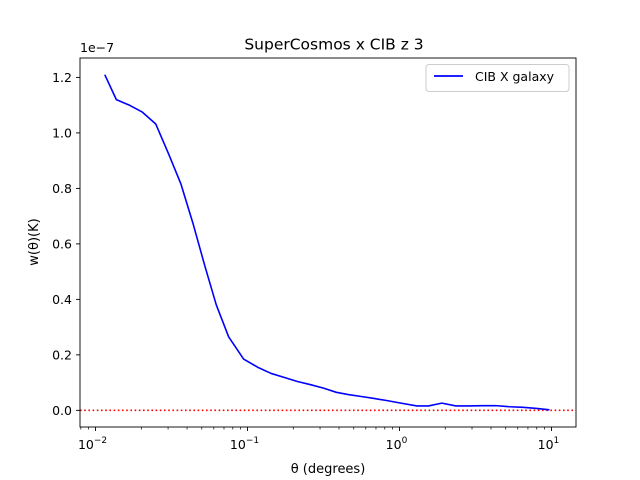 This screenshot has width=640, height=480. What do you see at coordinates (62, 132) in the screenshot?
I see `y-tick-label-5: 1.0` at bounding box center [62, 132].